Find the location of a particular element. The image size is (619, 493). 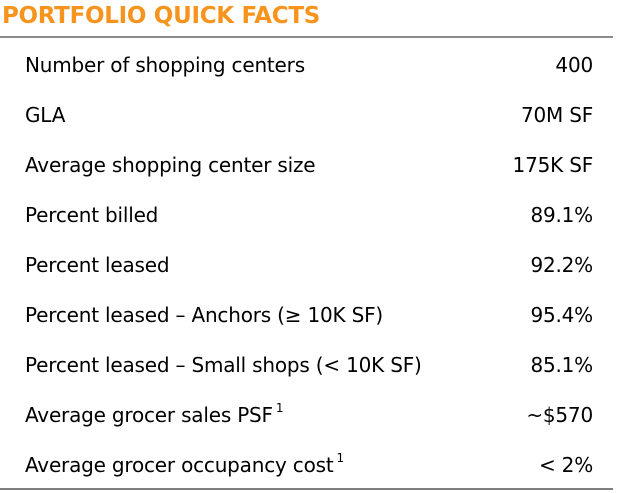

fact-label: Average grocer sales PSF 1 is located at coordinates (154, 414).